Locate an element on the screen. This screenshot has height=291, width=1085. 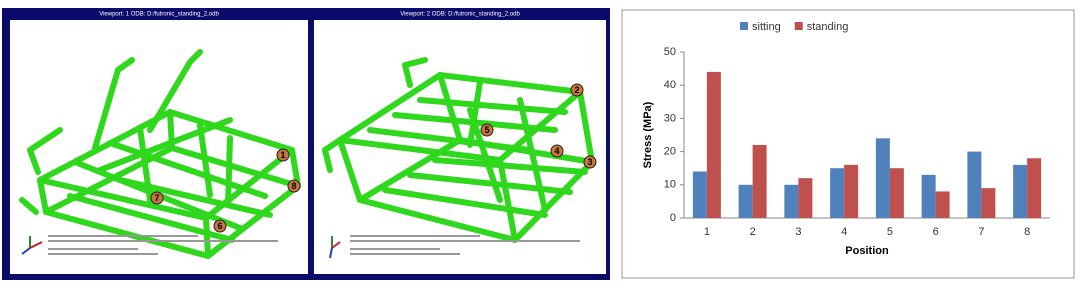
node-label: 4 is located at coordinates (556, 151).